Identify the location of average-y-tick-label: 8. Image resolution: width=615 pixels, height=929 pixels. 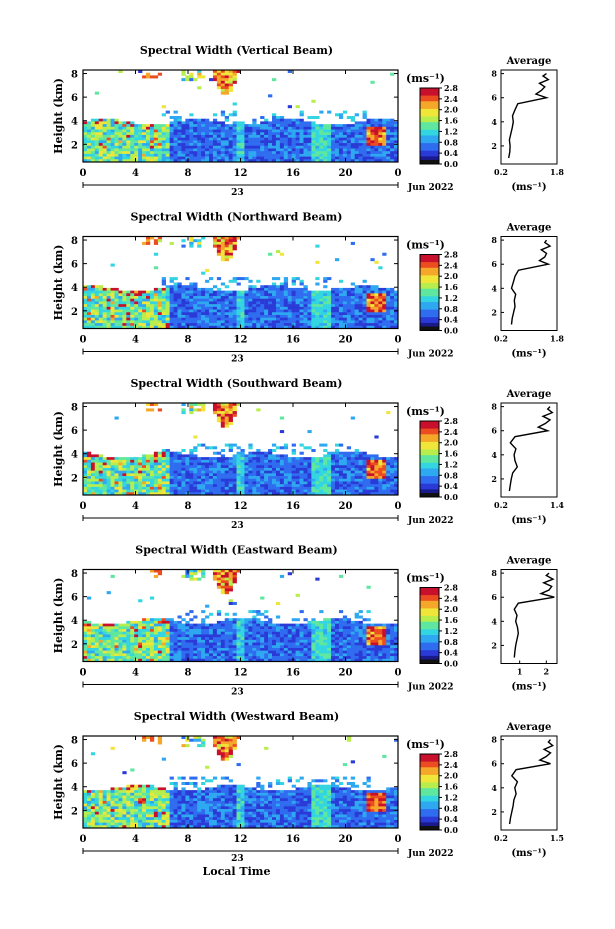
(494, 240).